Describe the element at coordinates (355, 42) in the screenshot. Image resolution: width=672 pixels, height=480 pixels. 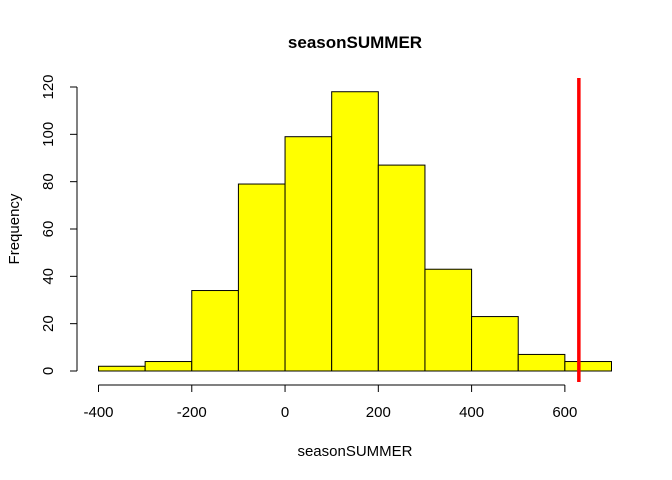
I see `chart-title: seasonSUMMER` at that location.